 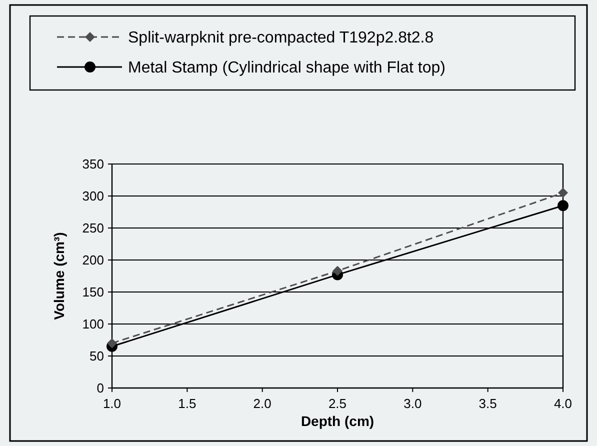 What do you see at coordinates (337, 421) in the screenshot?
I see `x-axis-title: Depth (cm)` at bounding box center [337, 421].